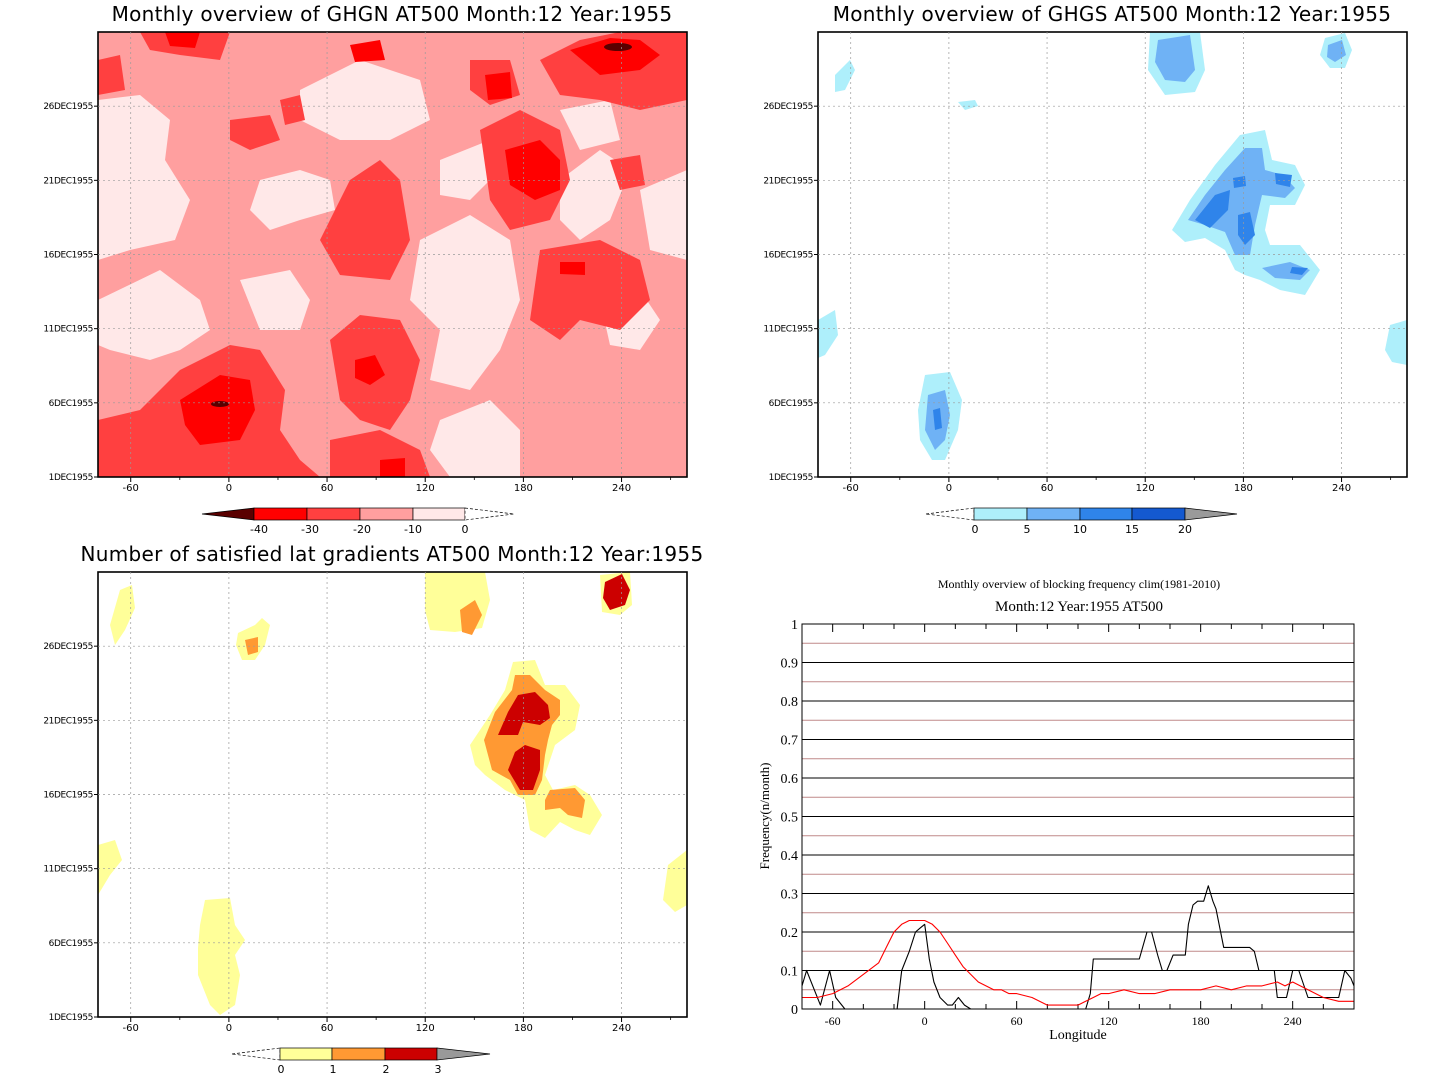  Describe the element at coordinates (386, 1069) in the screenshot. I see `lat-colorbar-label: 2` at that location.